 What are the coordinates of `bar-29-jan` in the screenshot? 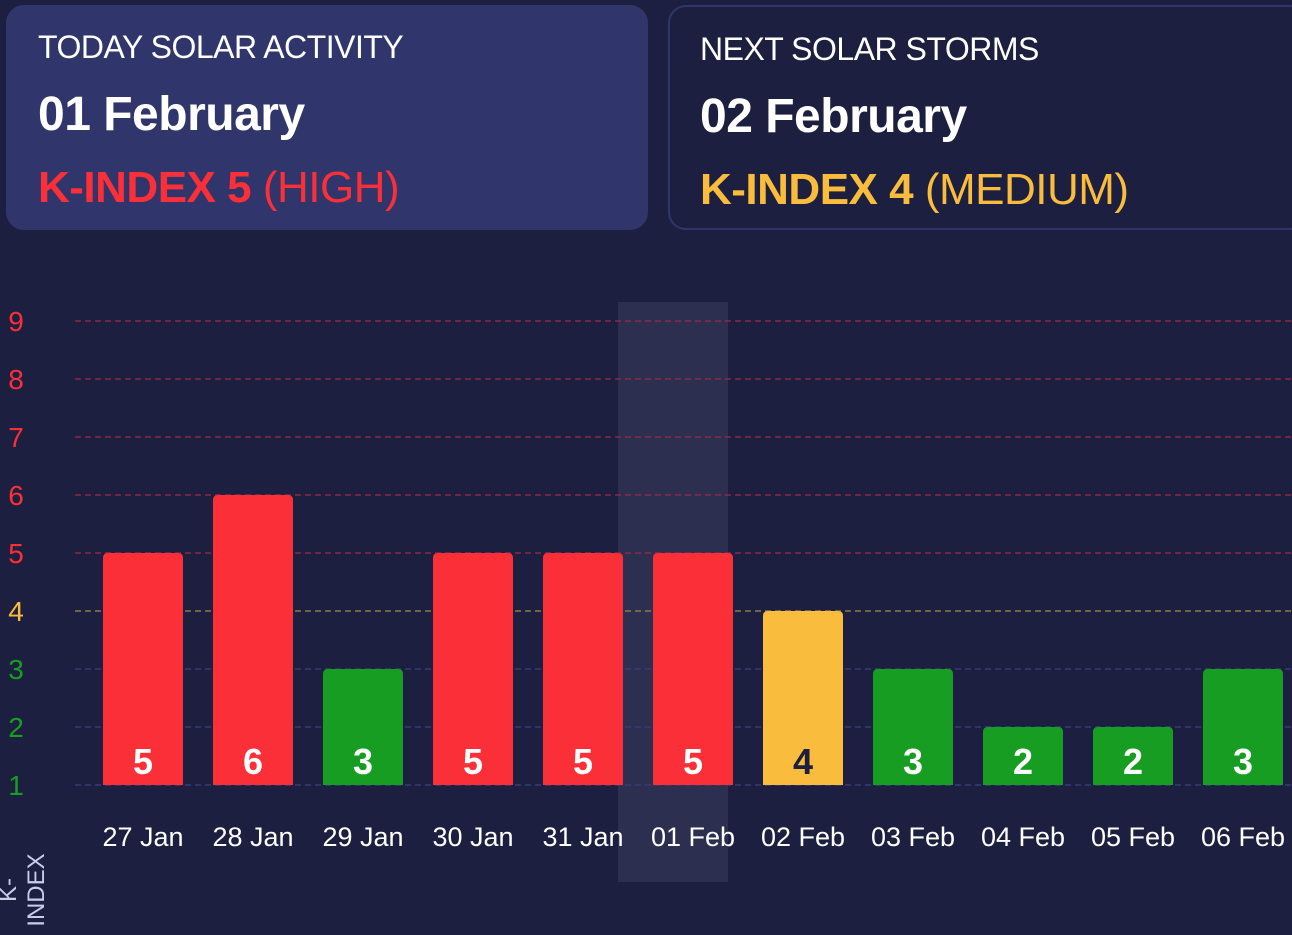 It's located at (363, 727).